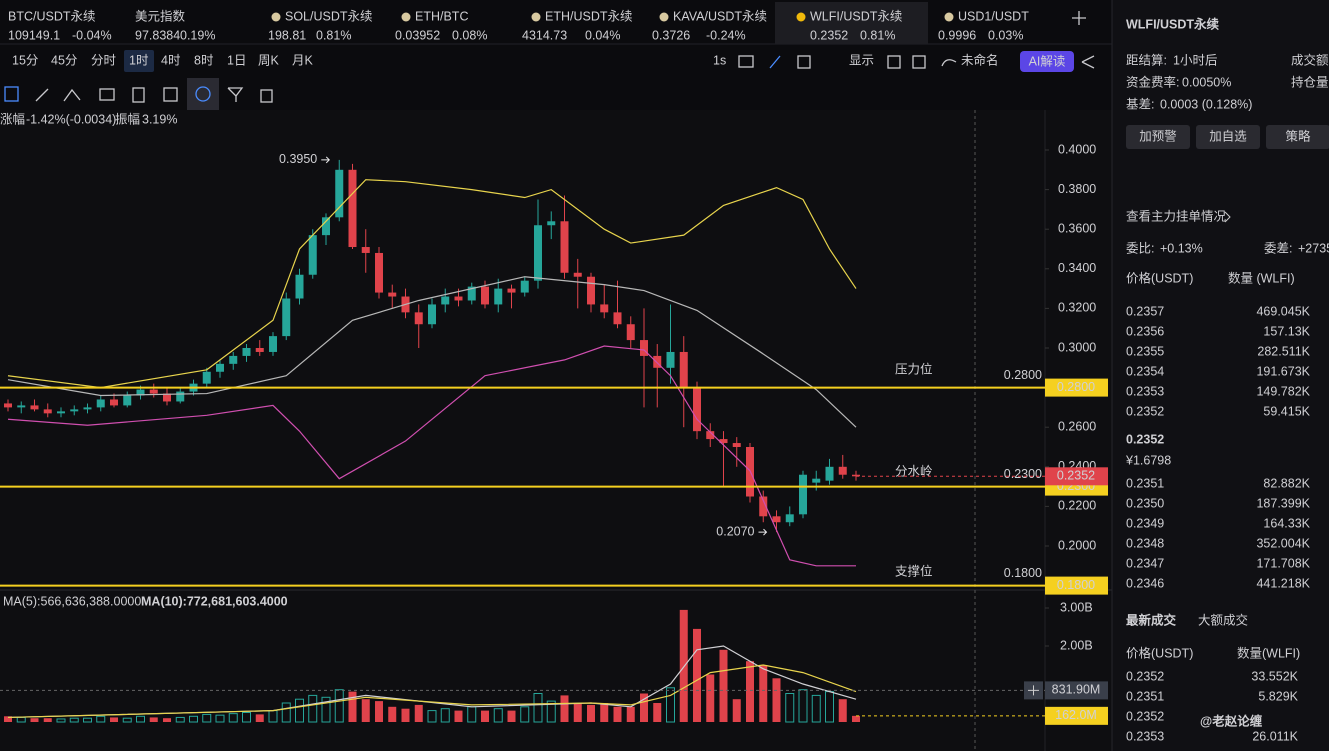 The width and height of the screenshot is (1329, 751). I want to click on interval: 分时, so click(104, 60).